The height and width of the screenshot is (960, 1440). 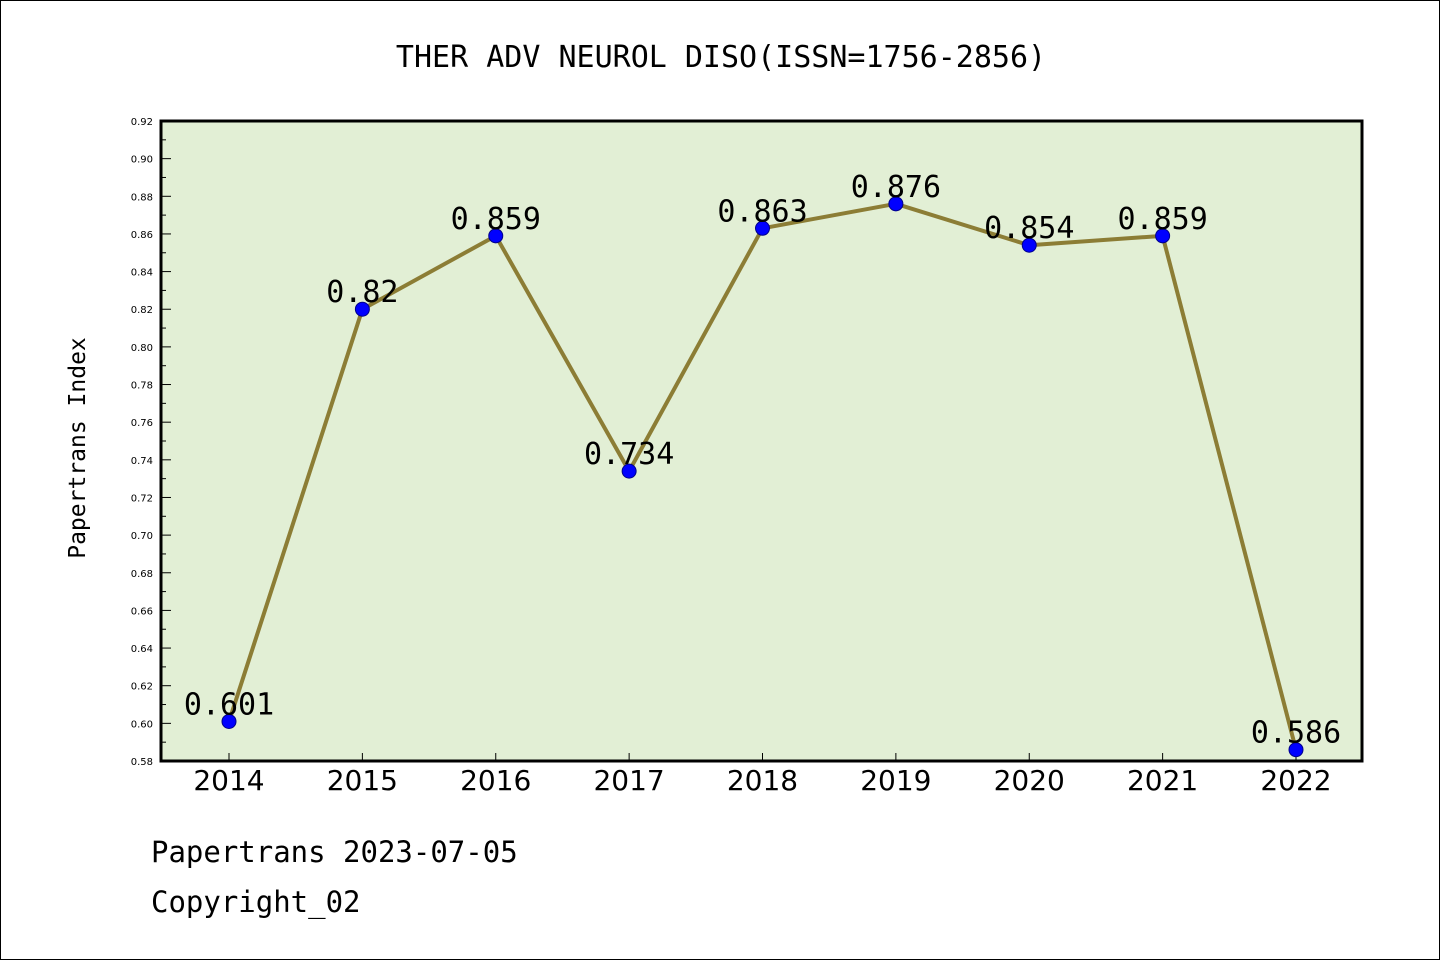 What do you see at coordinates (142, 235) in the screenshot?
I see `y-tick-label: 0.86` at bounding box center [142, 235].